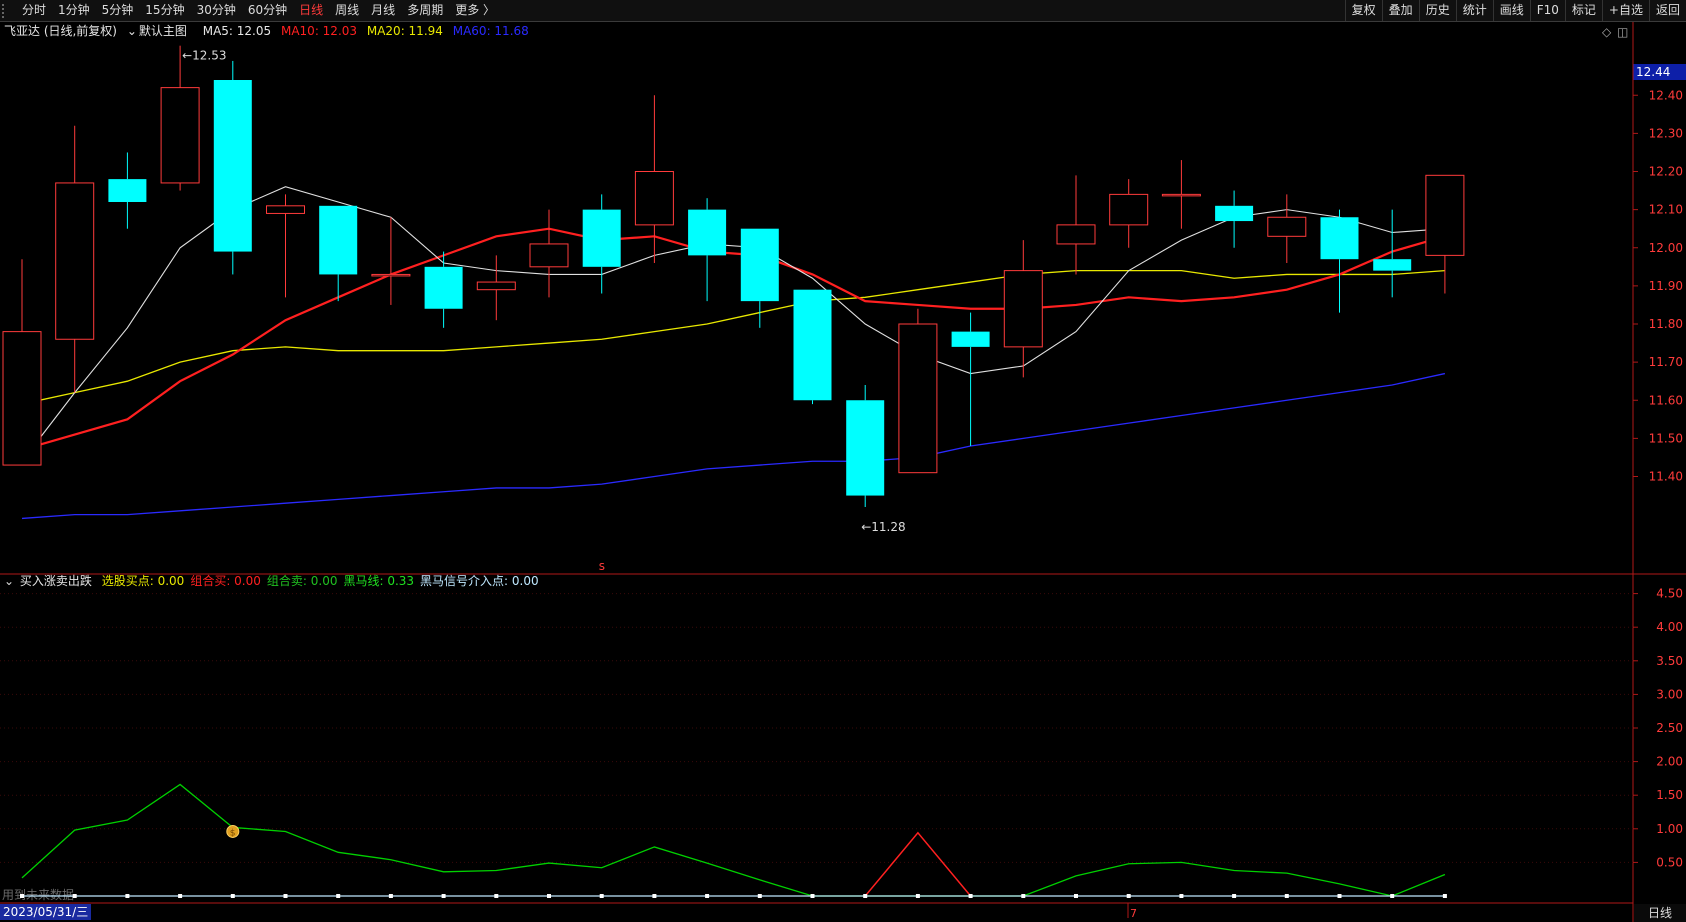 The width and height of the screenshot is (1686, 922). Describe the element at coordinates (1583, 10) in the screenshot. I see `tool-button-6: 标记` at that location.